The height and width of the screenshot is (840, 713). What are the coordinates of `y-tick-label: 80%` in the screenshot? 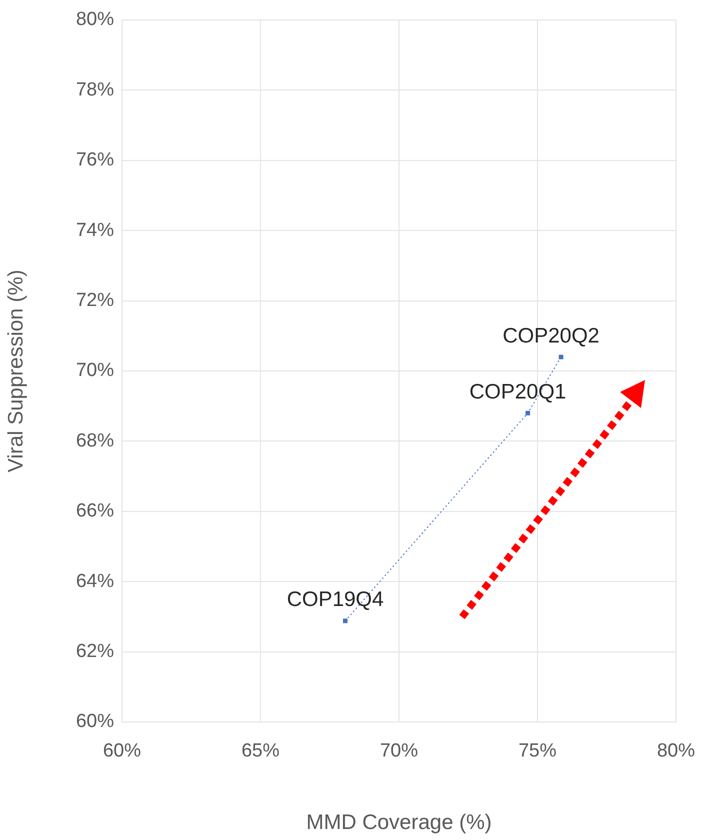 It's located at (95, 19).